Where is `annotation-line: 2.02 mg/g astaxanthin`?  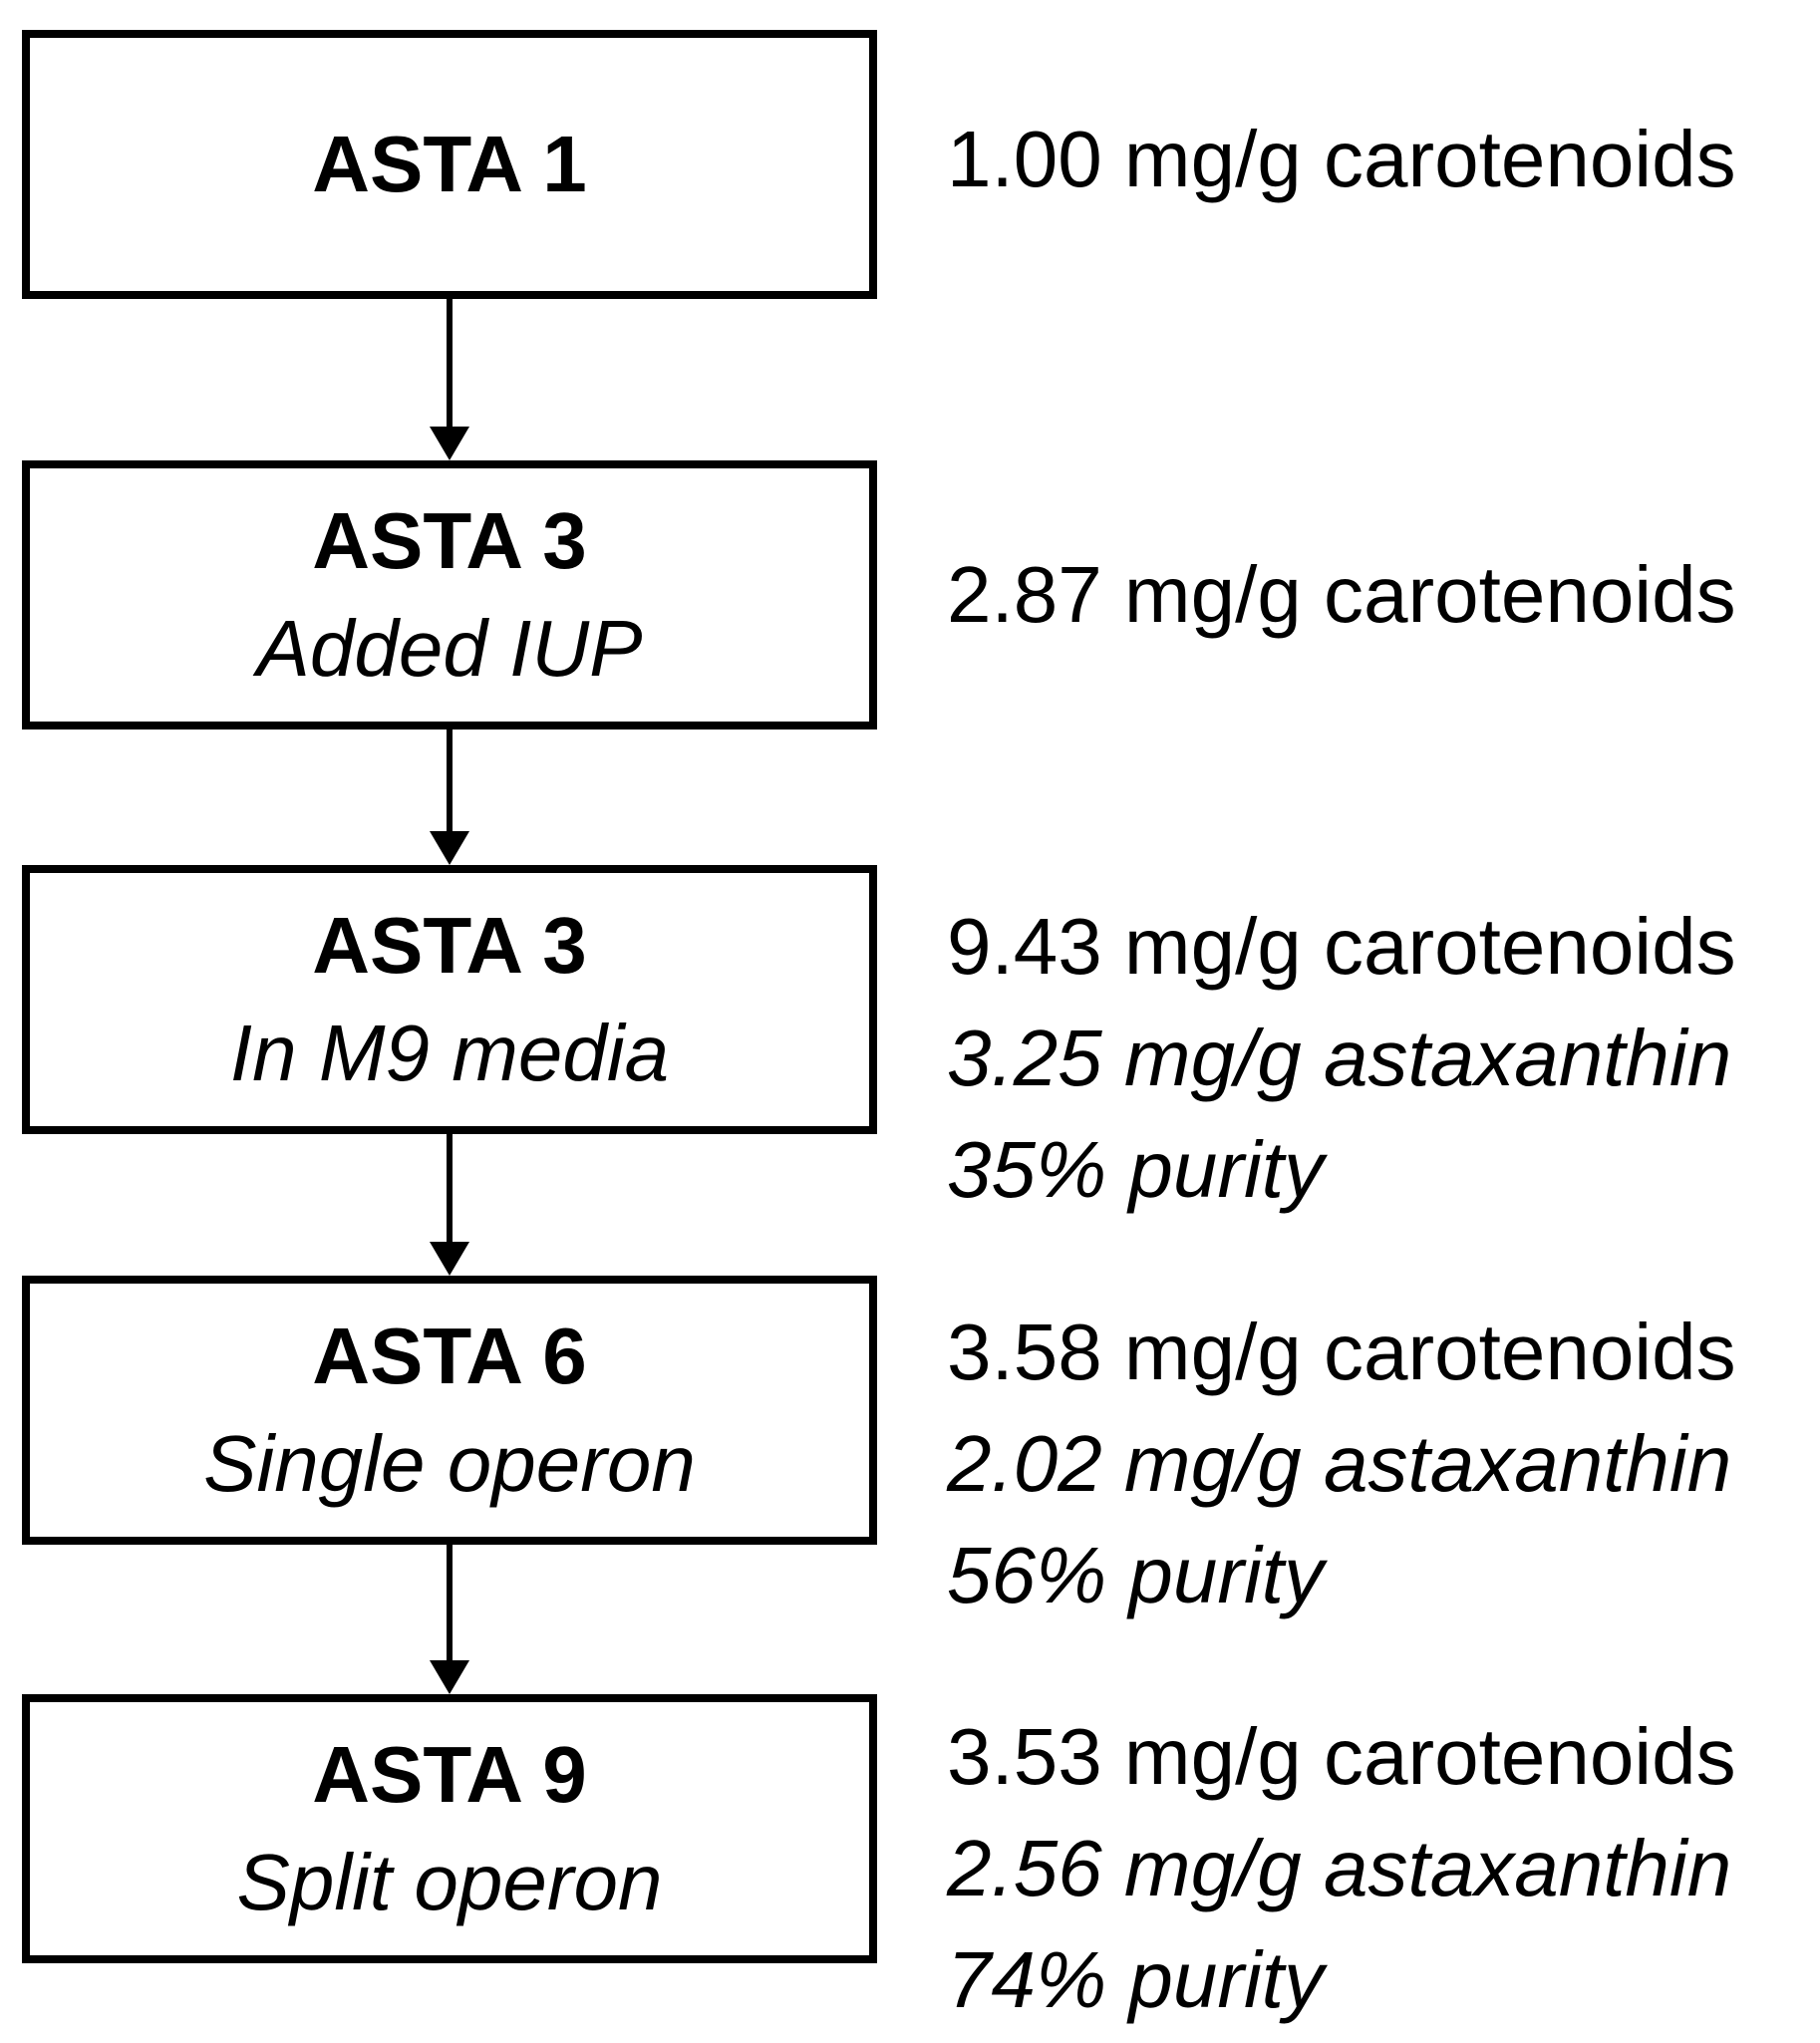
annotation-line: 2.02 mg/g astaxanthin is located at coordinates (1339, 1463).